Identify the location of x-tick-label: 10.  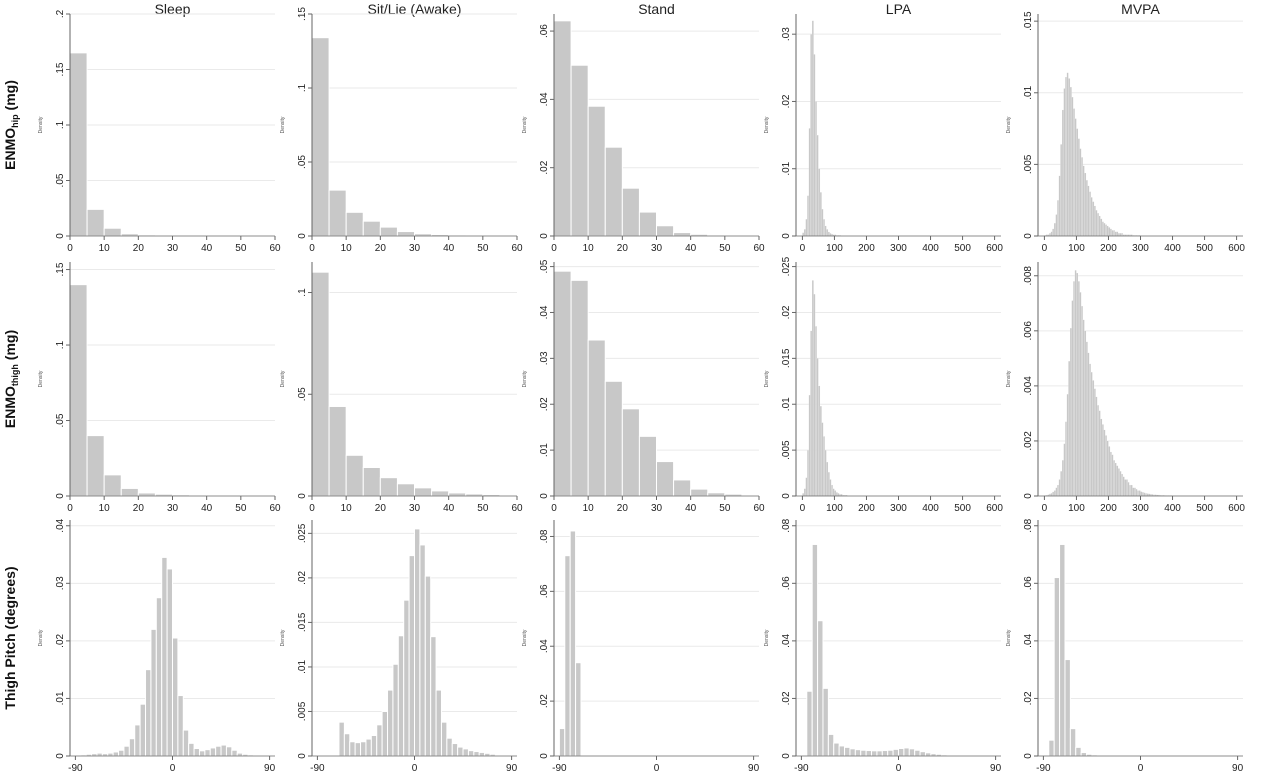
(589, 248).